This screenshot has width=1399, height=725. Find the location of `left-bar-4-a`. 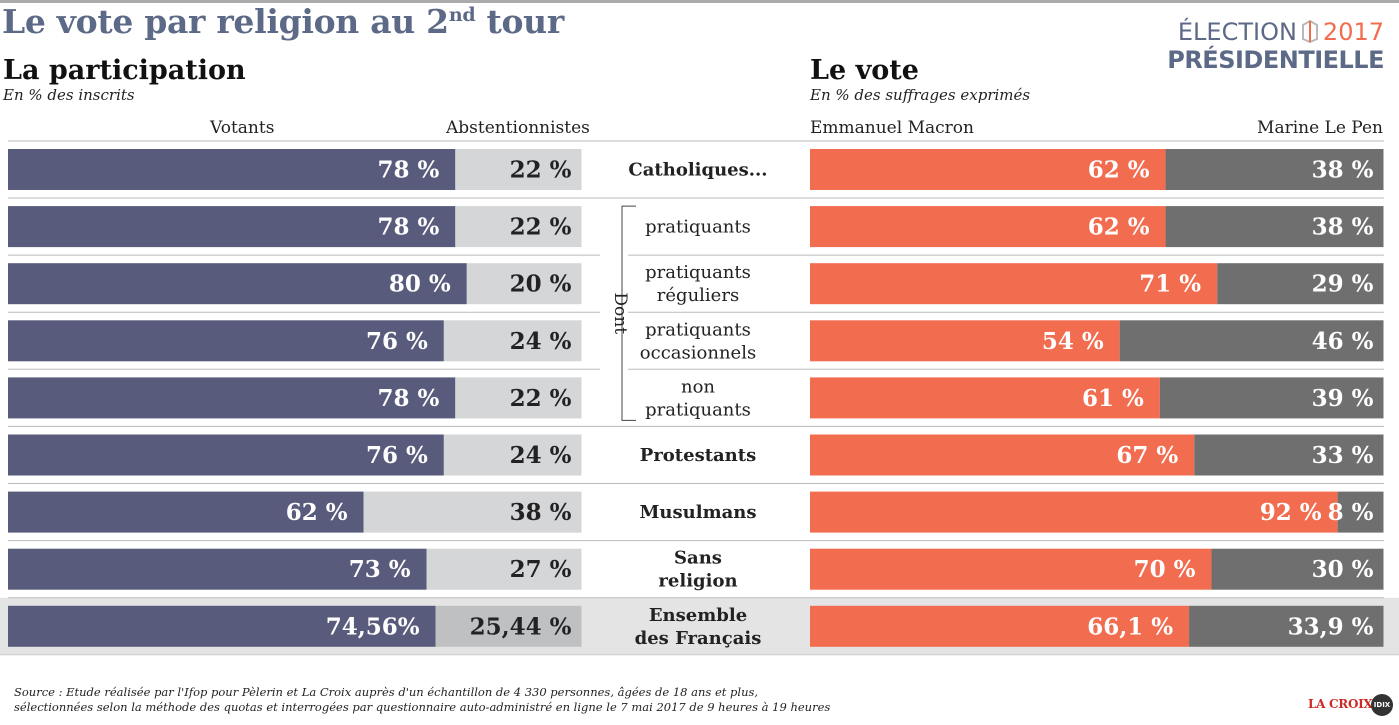

left-bar-4-a is located at coordinates (232, 398).